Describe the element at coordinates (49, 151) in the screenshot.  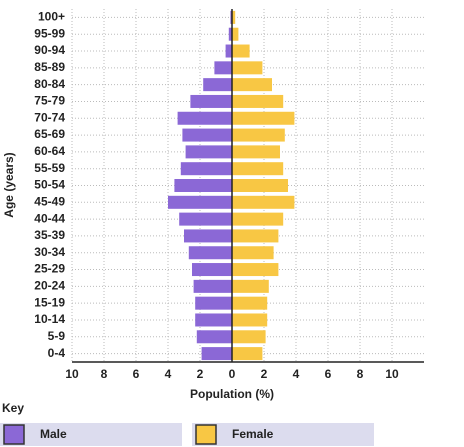
I see `y-tick-label: 60-64` at that location.